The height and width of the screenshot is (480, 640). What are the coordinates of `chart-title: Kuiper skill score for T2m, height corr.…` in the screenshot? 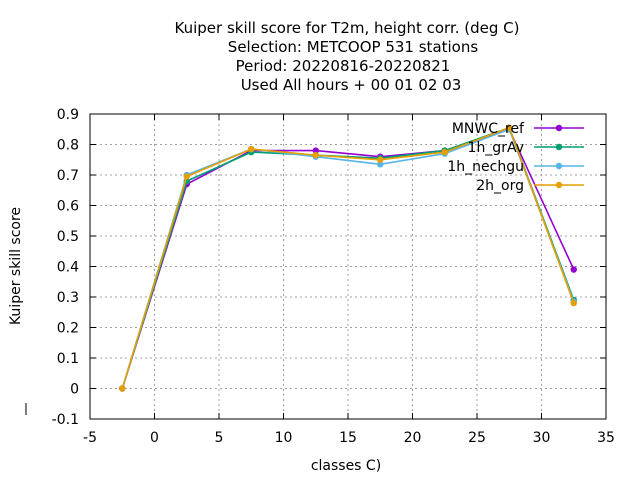 It's located at (347, 56).